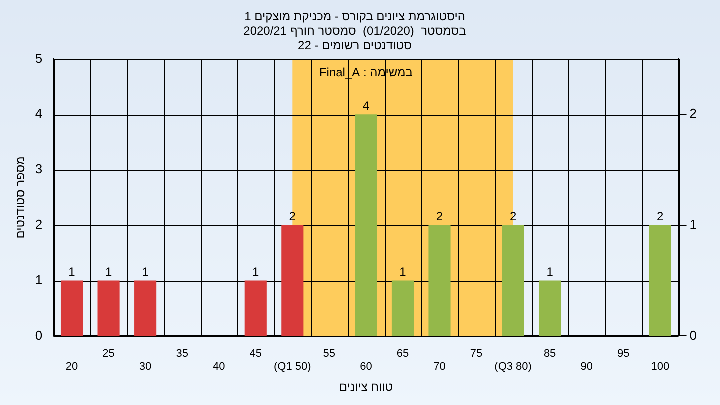 This screenshot has width=720, height=405. I want to click on x-tick-label: 25, so click(108, 354).